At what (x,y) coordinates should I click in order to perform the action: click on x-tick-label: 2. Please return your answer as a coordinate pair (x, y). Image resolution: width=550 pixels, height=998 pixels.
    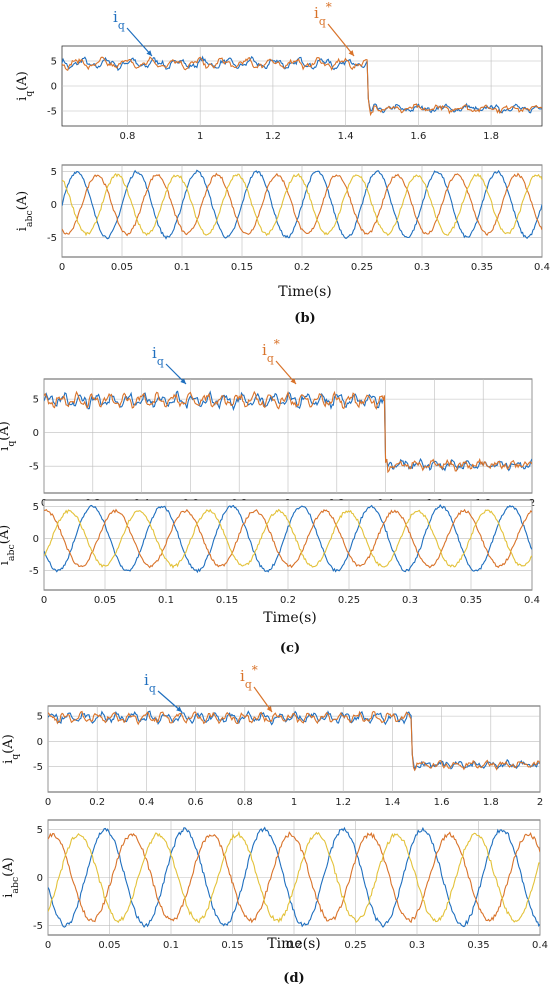
    Looking at the image, I should click on (540, 802).